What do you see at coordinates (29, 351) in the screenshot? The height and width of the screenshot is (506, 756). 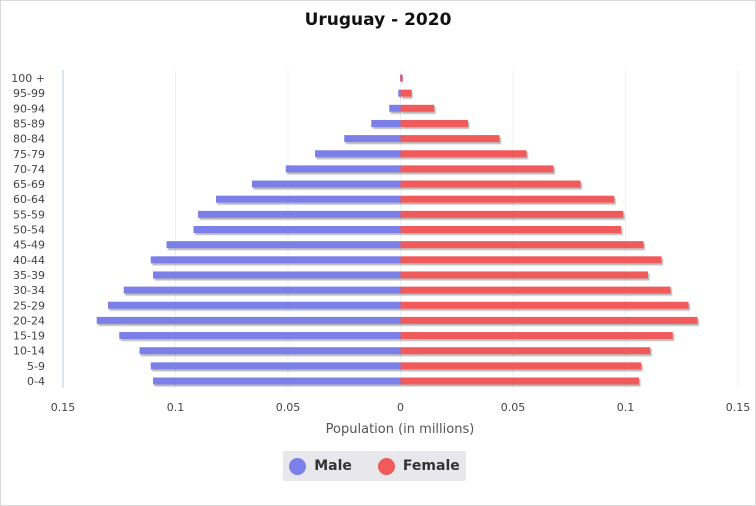 I see `age-group-label: 10-14` at bounding box center [29, 351].